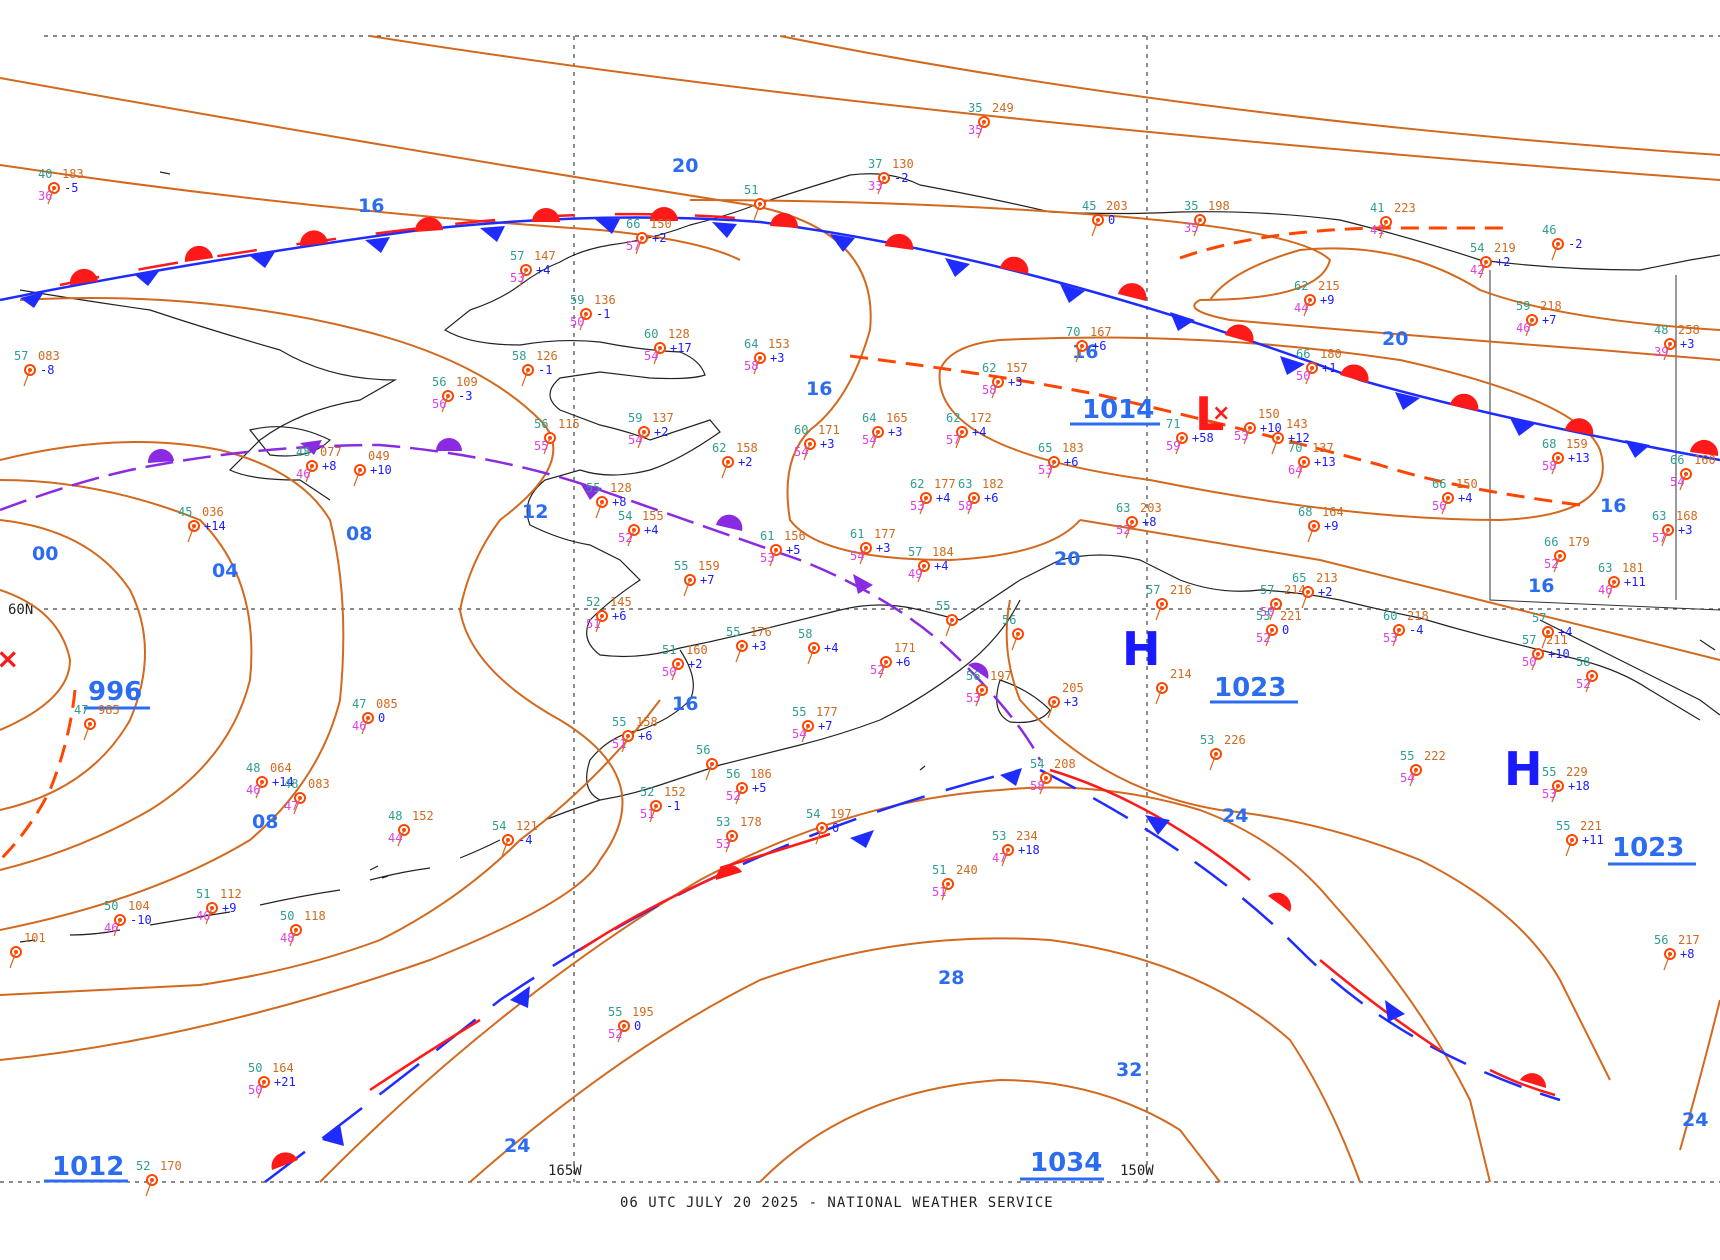  Describe the element at coordinates (1283, 602) in the screenshot. I see `station-model: 57 214 50` at that location.